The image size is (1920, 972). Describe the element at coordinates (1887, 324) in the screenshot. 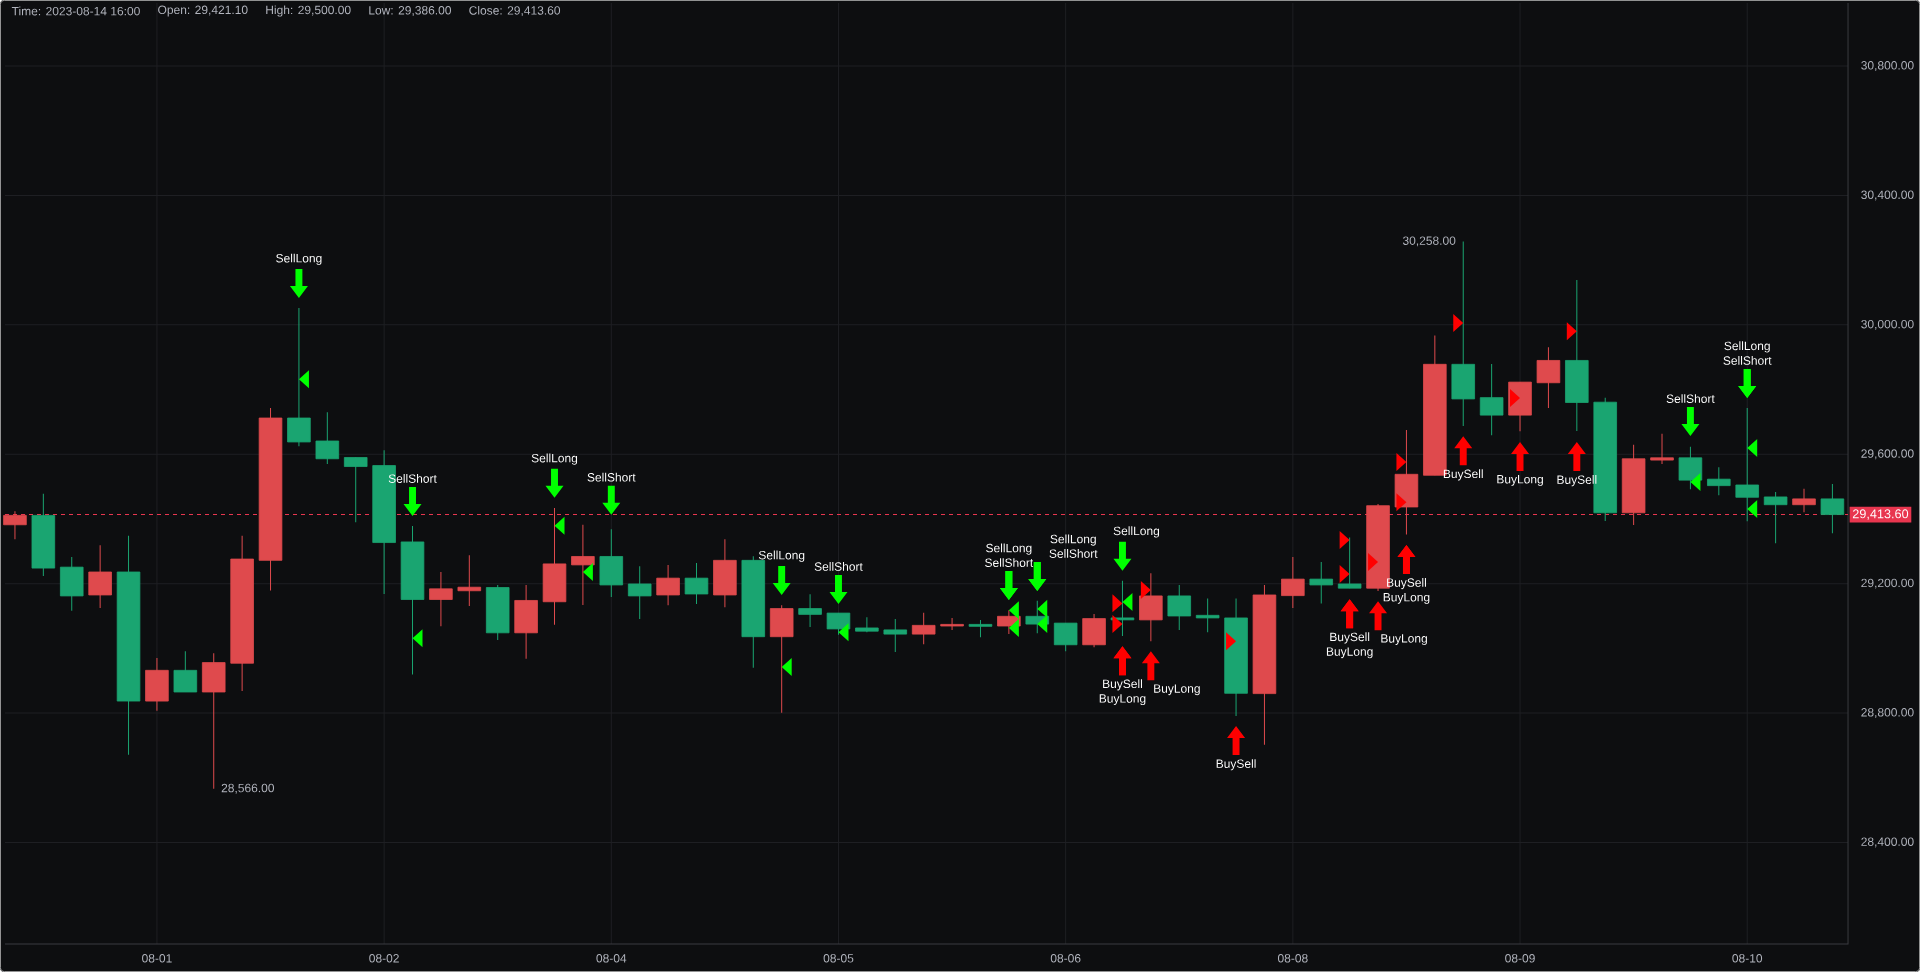

I see `y-tick-label: 30,000.00` at that location.